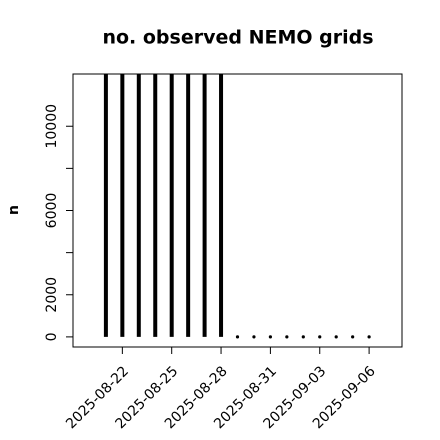 The image size is (440, 440). What do you see at coordinates (52, 126) in the screenshot?
I see `y-tick-label: 10000` at bounding box center [52, 126].